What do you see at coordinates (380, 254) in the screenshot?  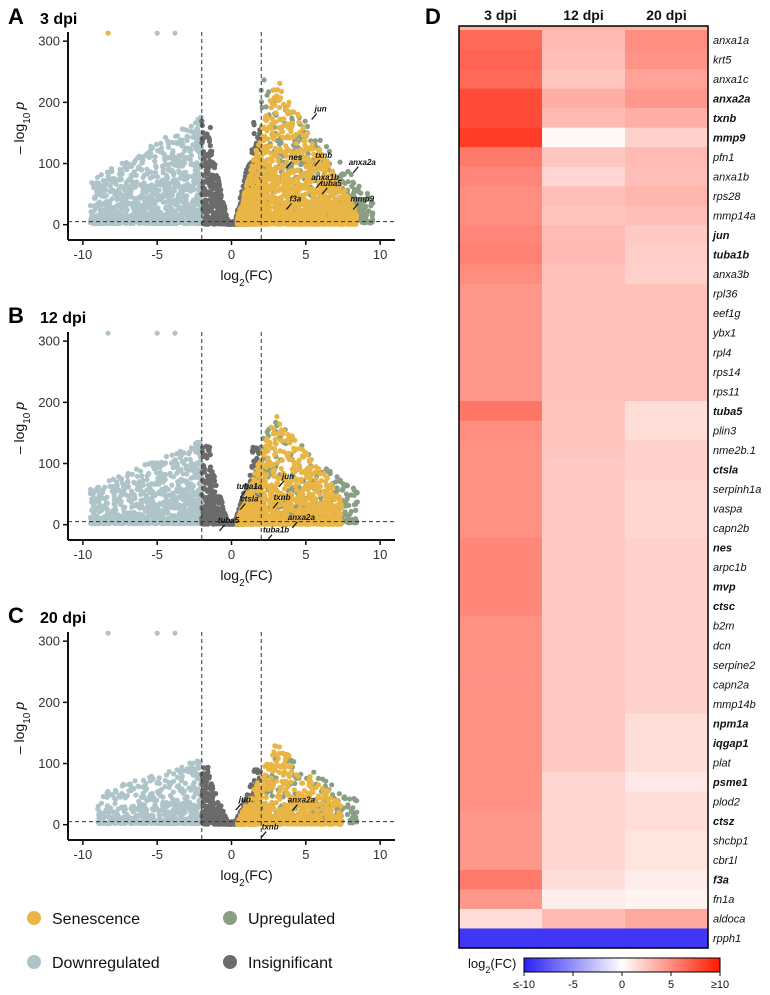 I see `x-tick-label: 10` at bounding box center [380, 254].